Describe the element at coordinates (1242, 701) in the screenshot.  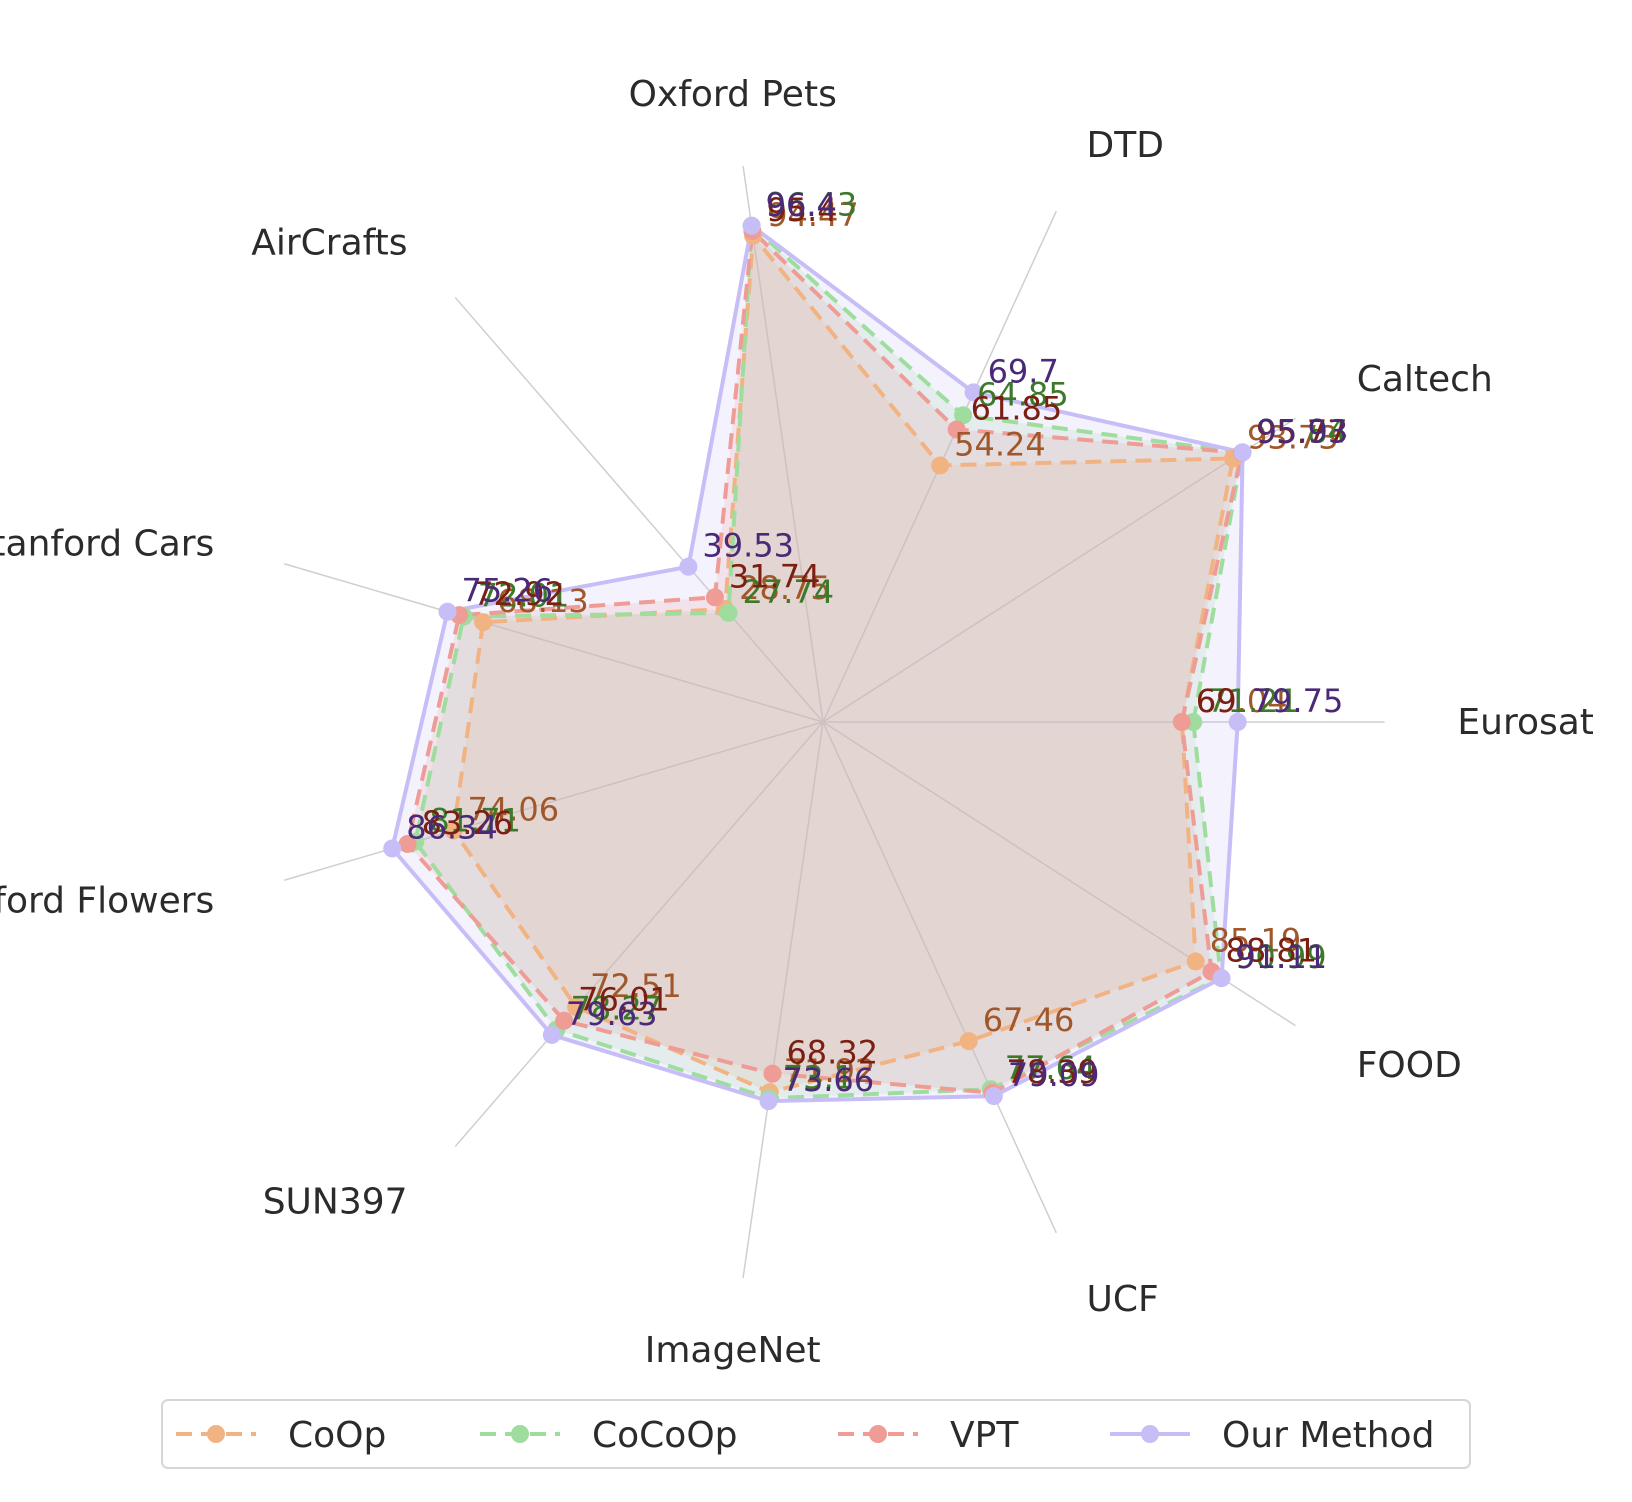
I see `value-label-coop-eurosat: 69.04` at that location.